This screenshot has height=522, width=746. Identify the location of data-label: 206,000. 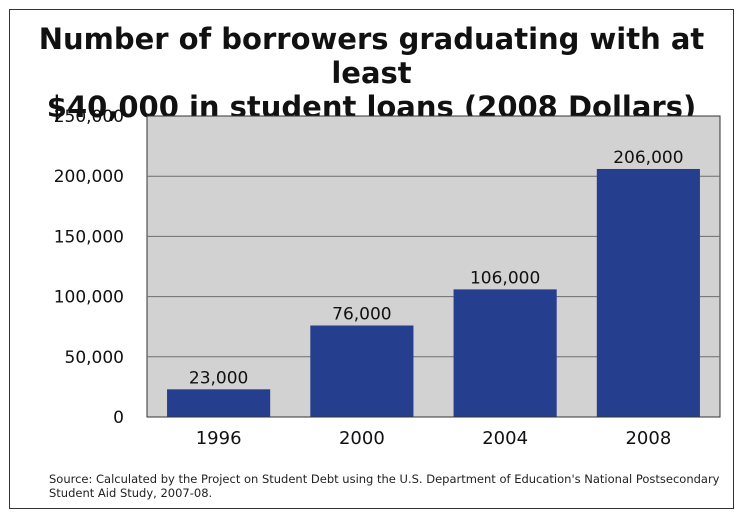
(648, 158).